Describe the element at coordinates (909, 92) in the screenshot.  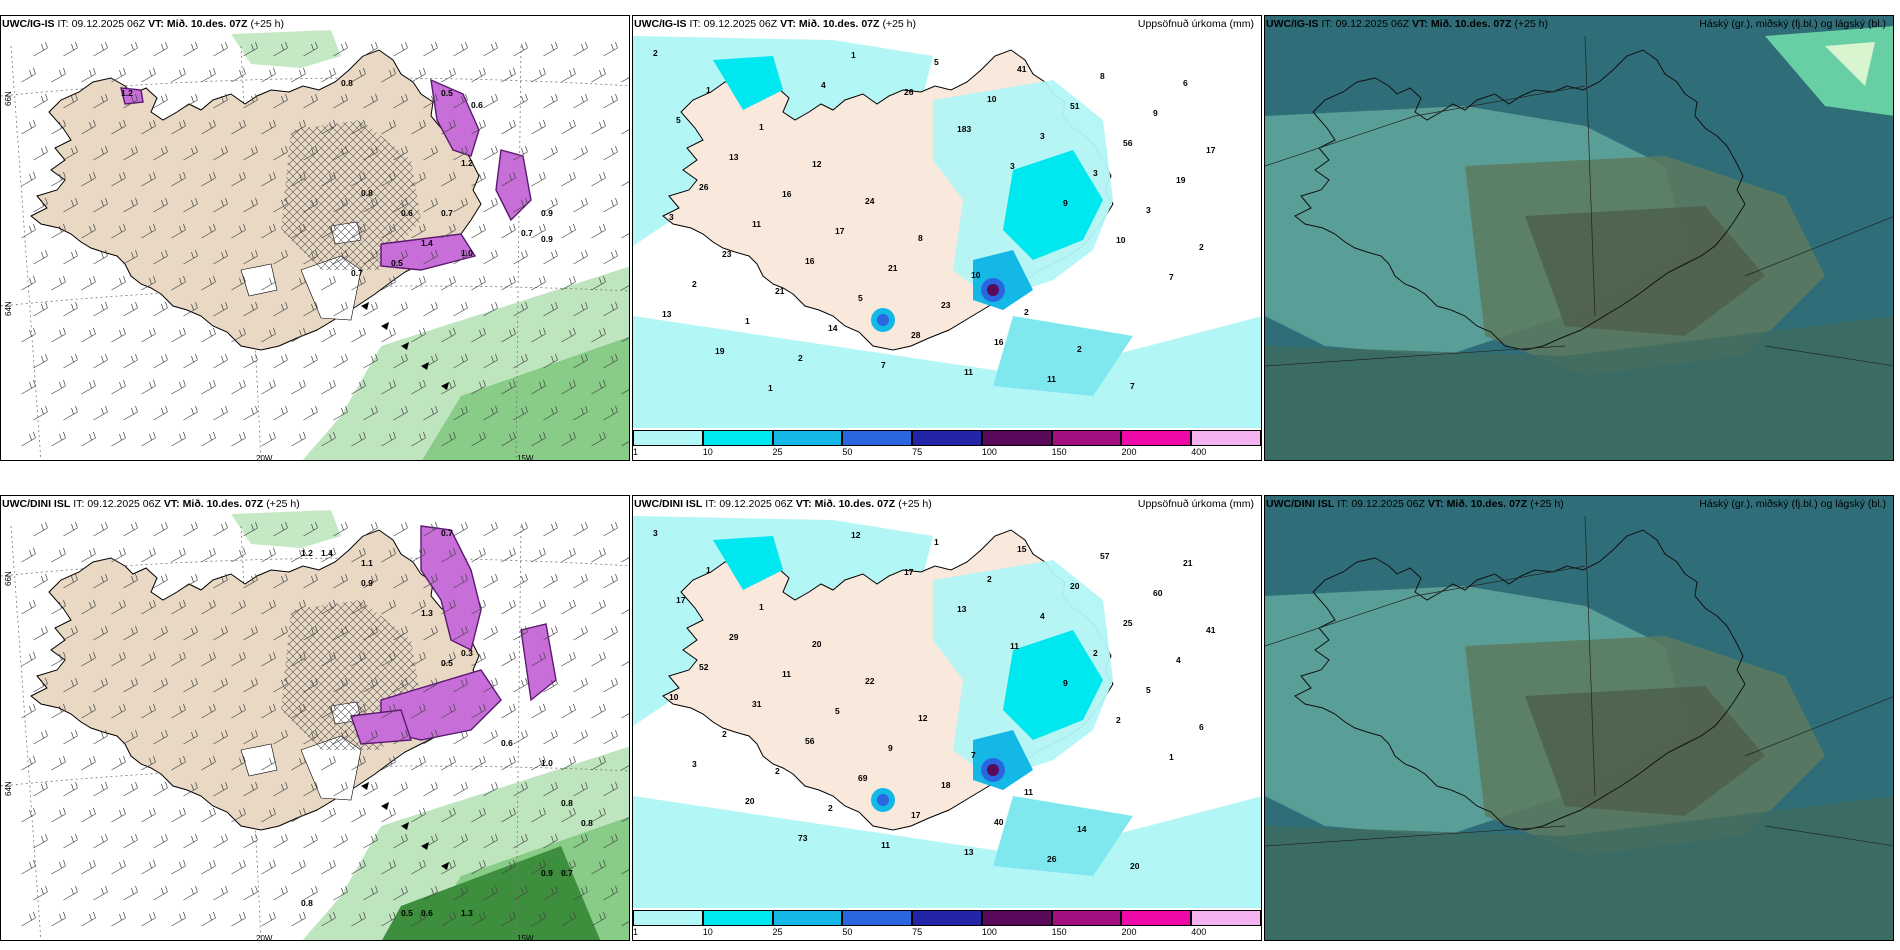
I see `precip-value: 26` at that location.